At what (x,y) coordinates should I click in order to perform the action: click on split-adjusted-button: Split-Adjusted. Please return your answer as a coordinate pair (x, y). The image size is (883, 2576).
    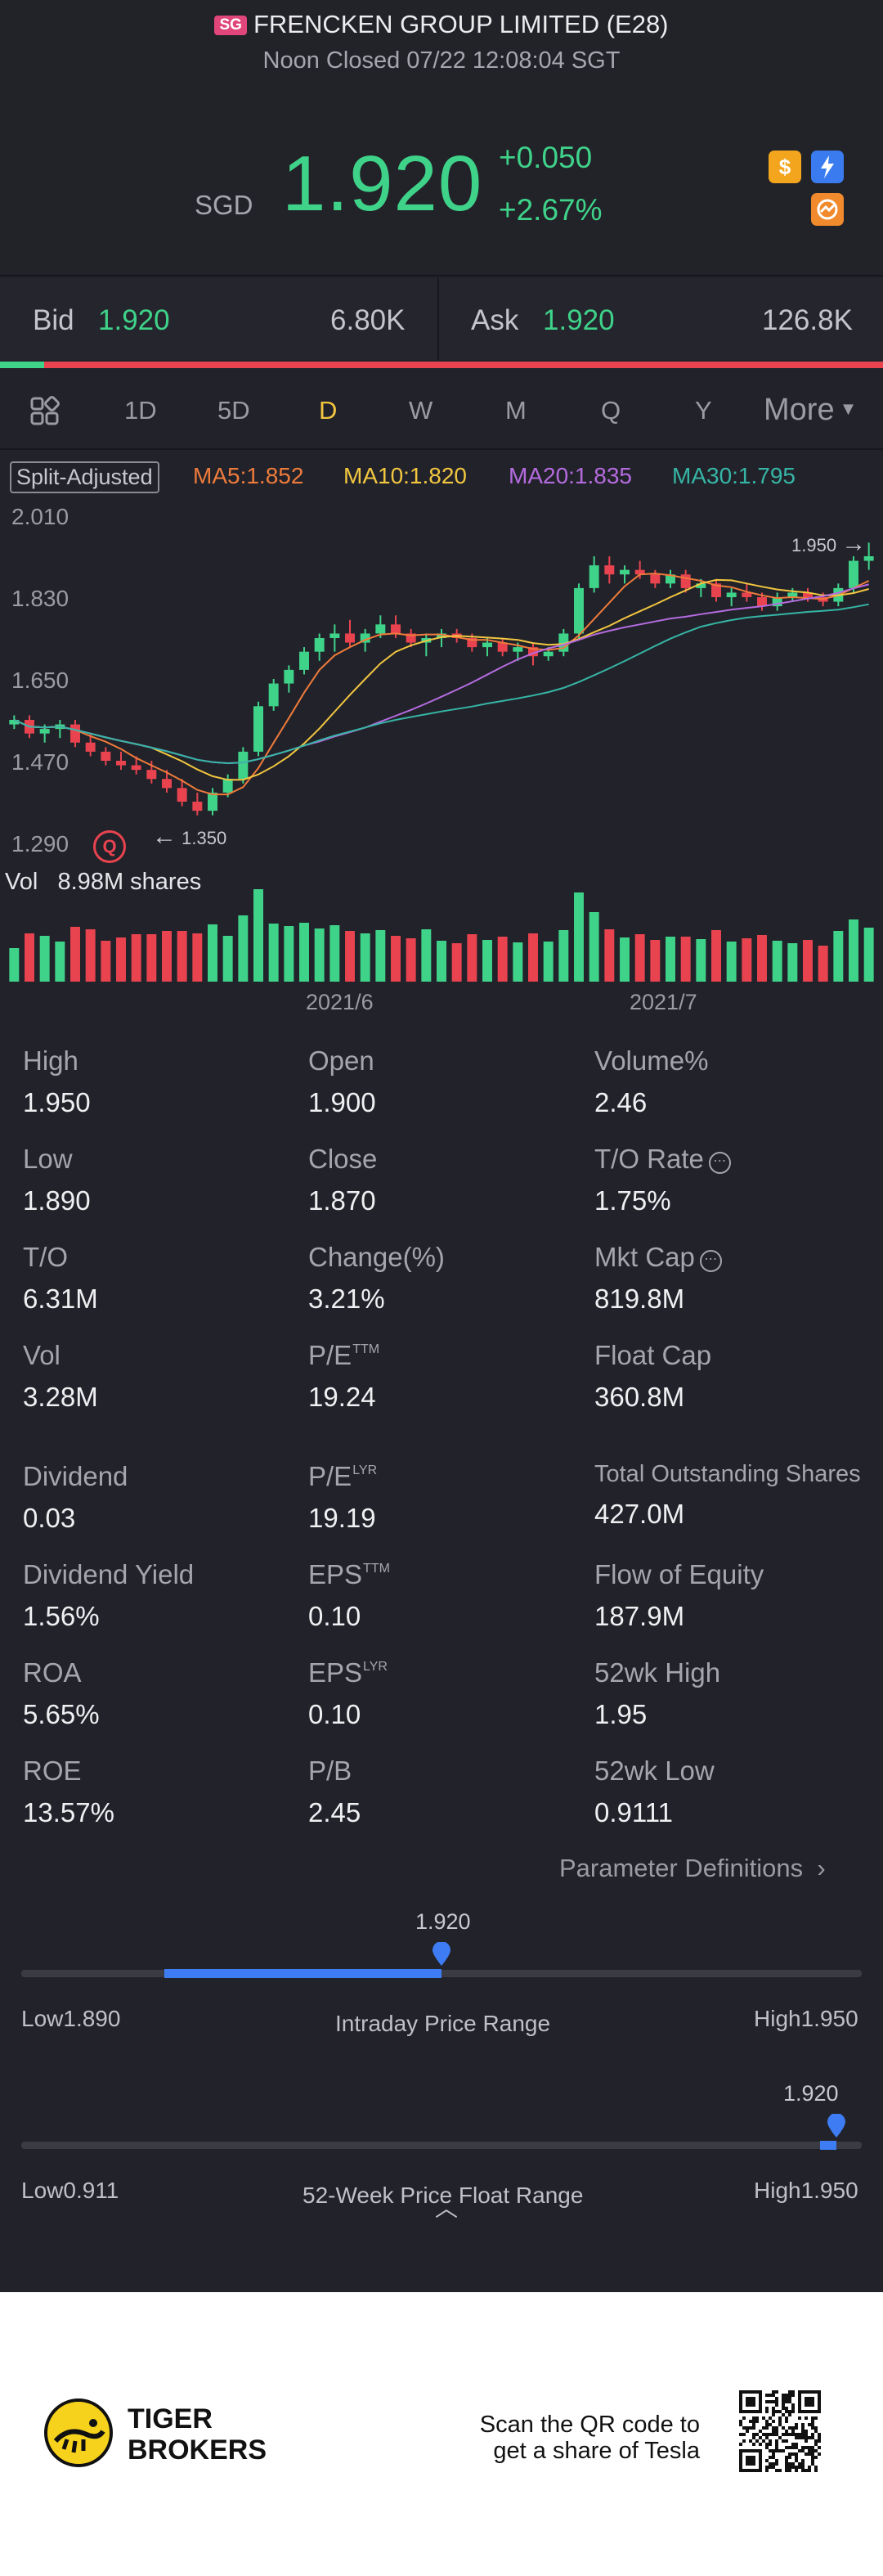
    Looking at the image, I should click on (84, 477).